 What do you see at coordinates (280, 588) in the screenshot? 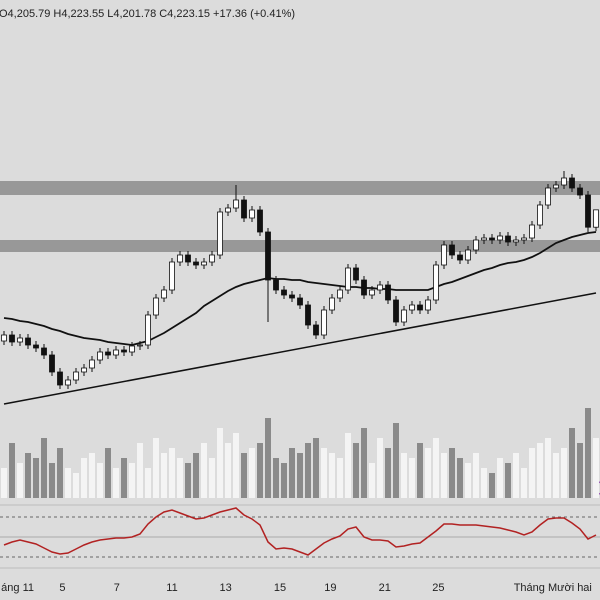
I see `x-tick-label: 15` at bounding box center [280, 588].